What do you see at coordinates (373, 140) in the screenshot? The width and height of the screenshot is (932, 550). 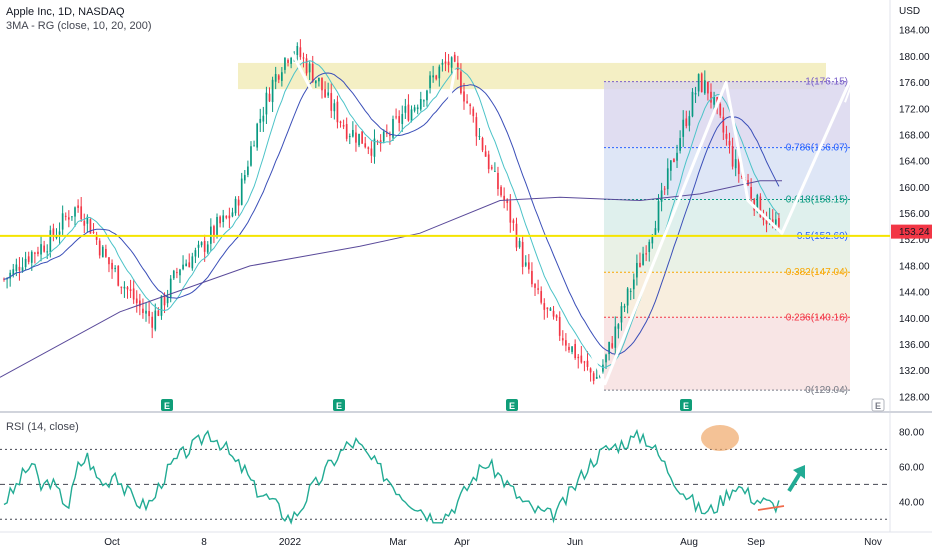 I see `pattern-line-left` at bounding box center [373, 140].